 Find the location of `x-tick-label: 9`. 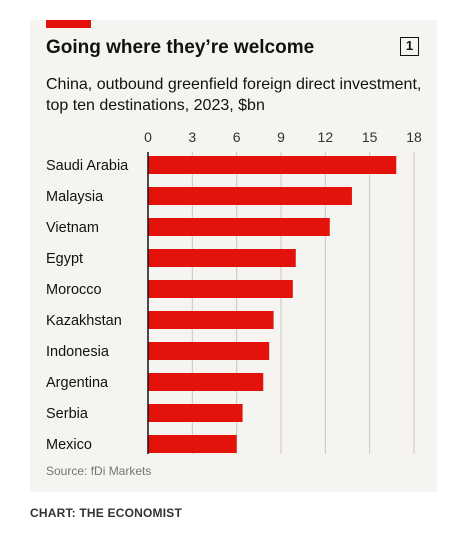

x-tick-label: 9 is located at coordinates (281, 137).